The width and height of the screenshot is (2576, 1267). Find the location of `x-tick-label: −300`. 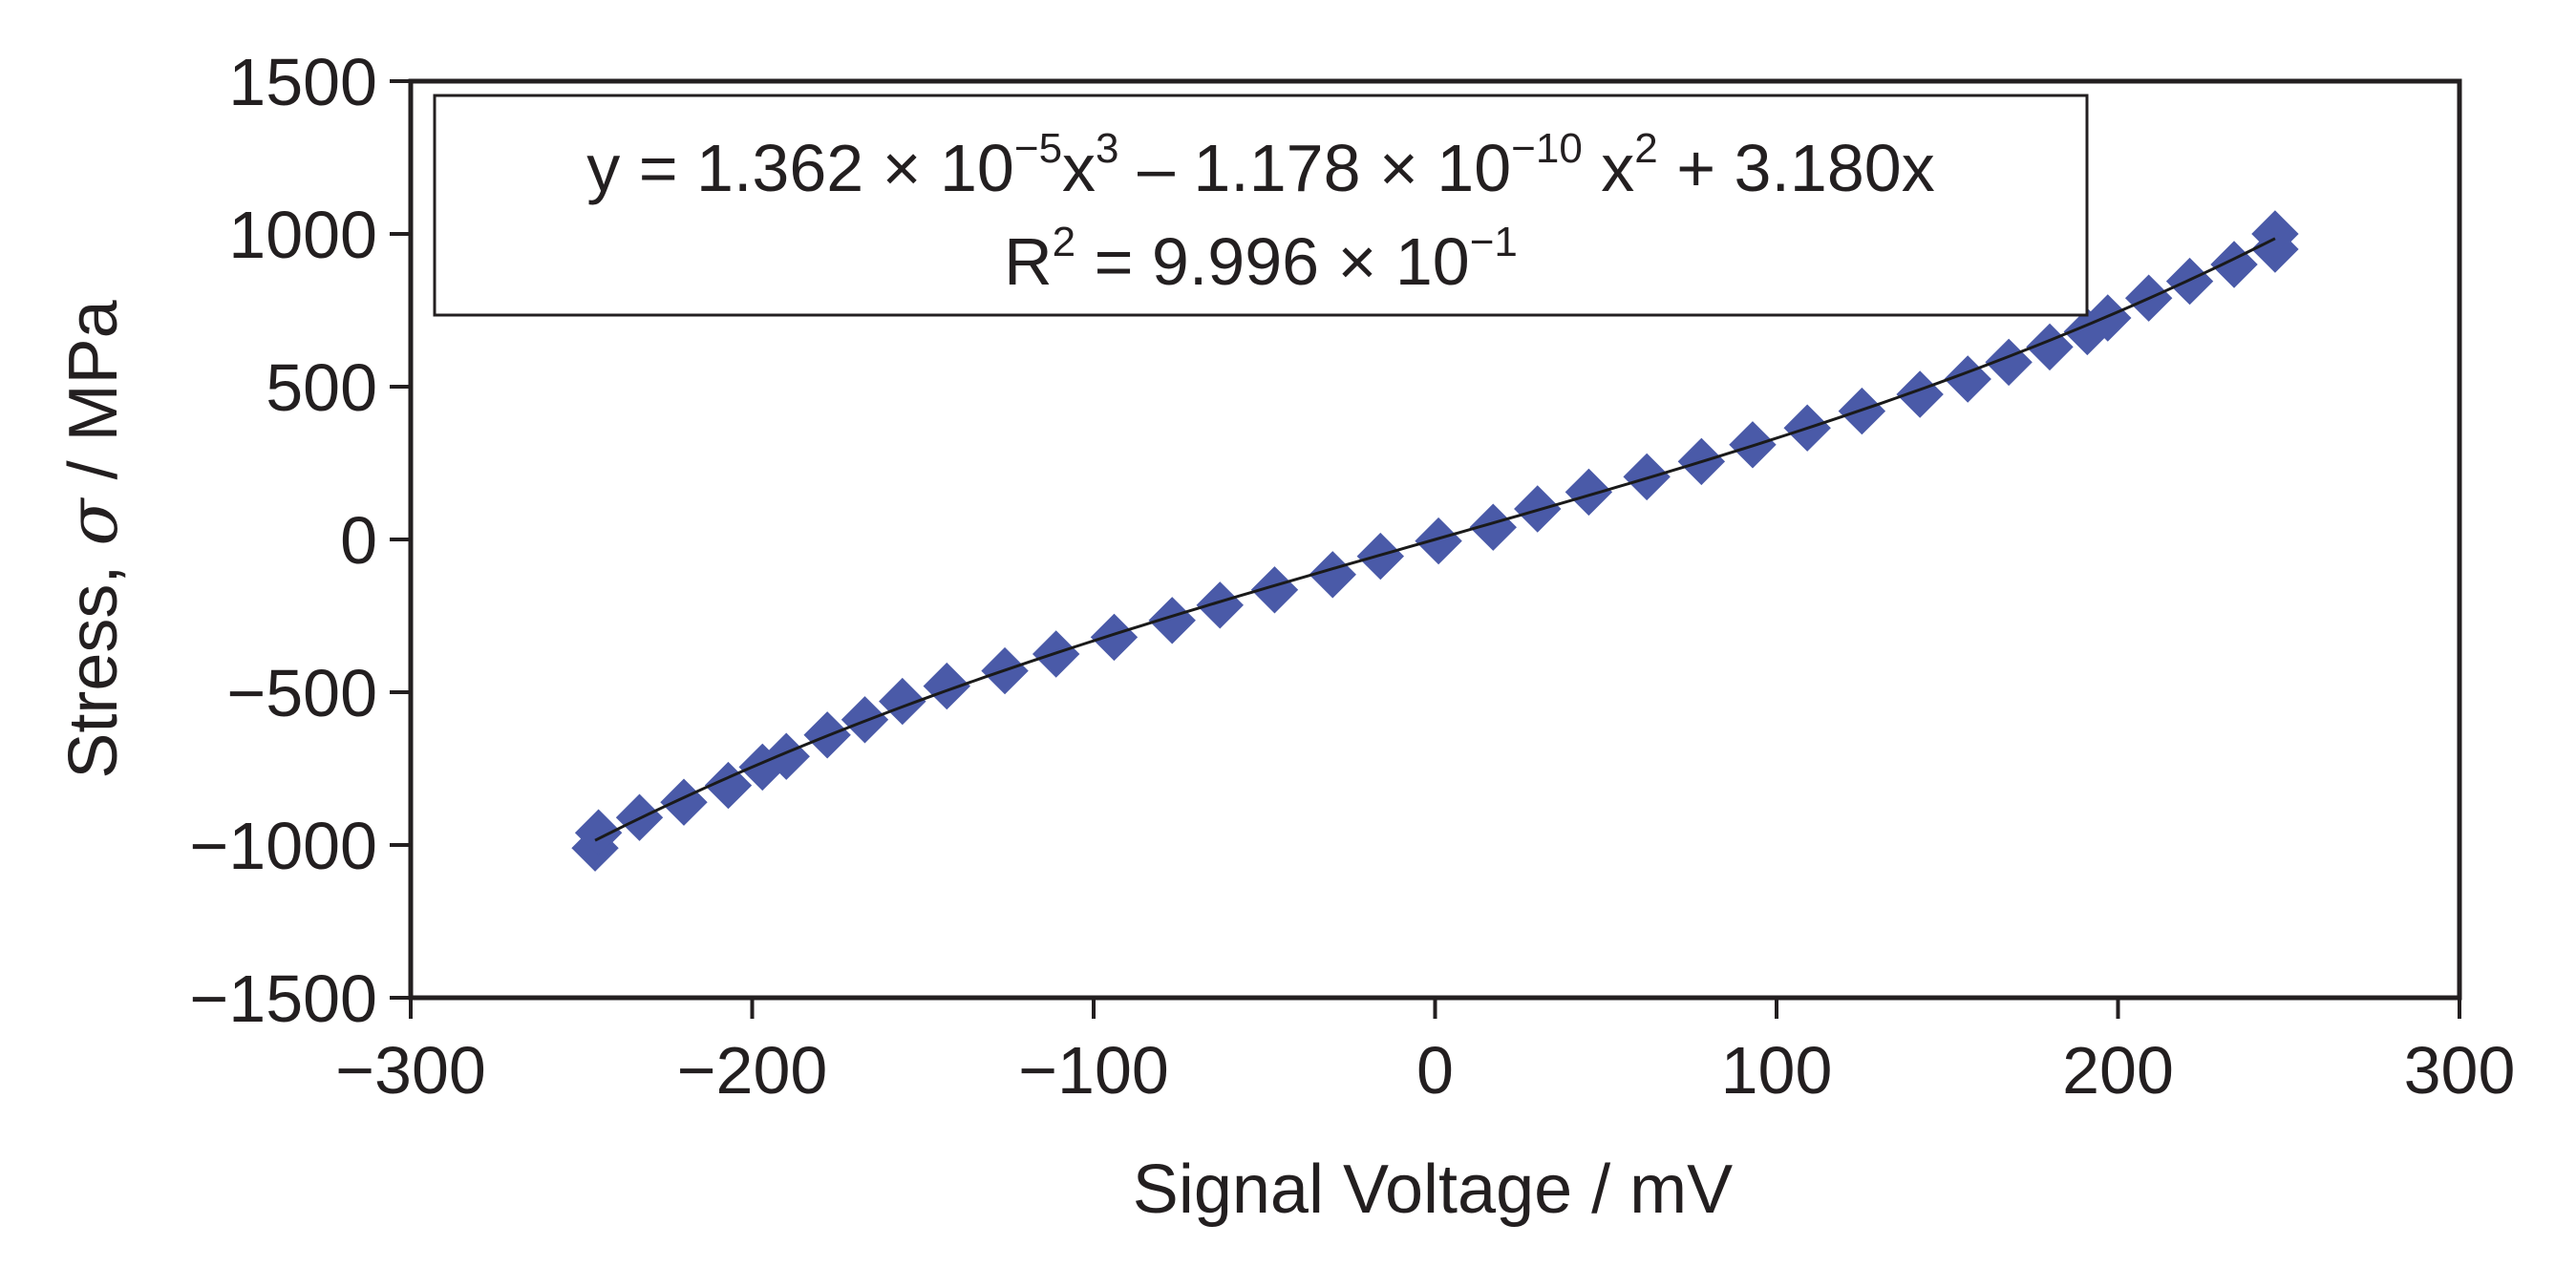

x-tick-label: −300 is located at coordinates (410, 1070).